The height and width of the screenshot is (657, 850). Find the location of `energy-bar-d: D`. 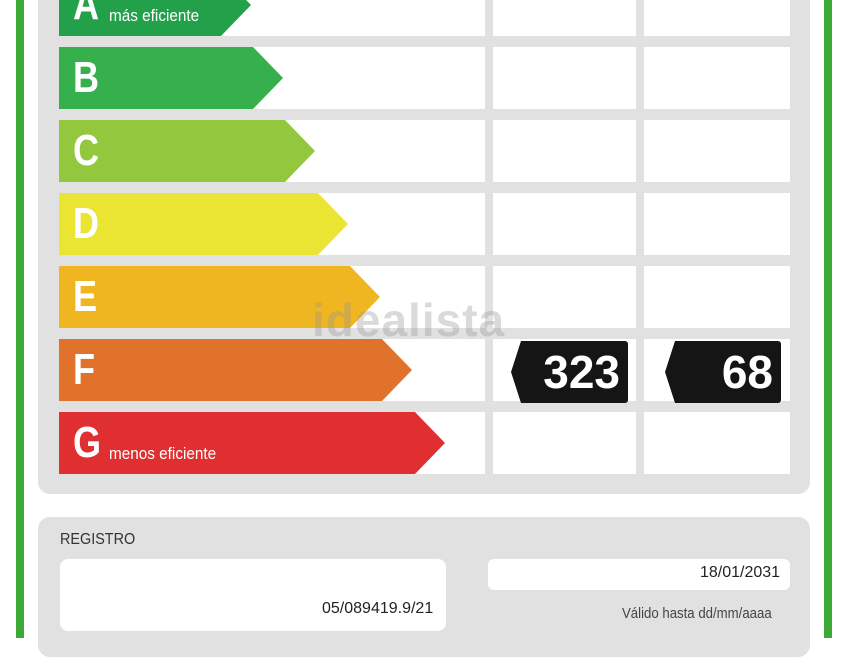

energy-bar-d: D is located at coordinates (203, 224).